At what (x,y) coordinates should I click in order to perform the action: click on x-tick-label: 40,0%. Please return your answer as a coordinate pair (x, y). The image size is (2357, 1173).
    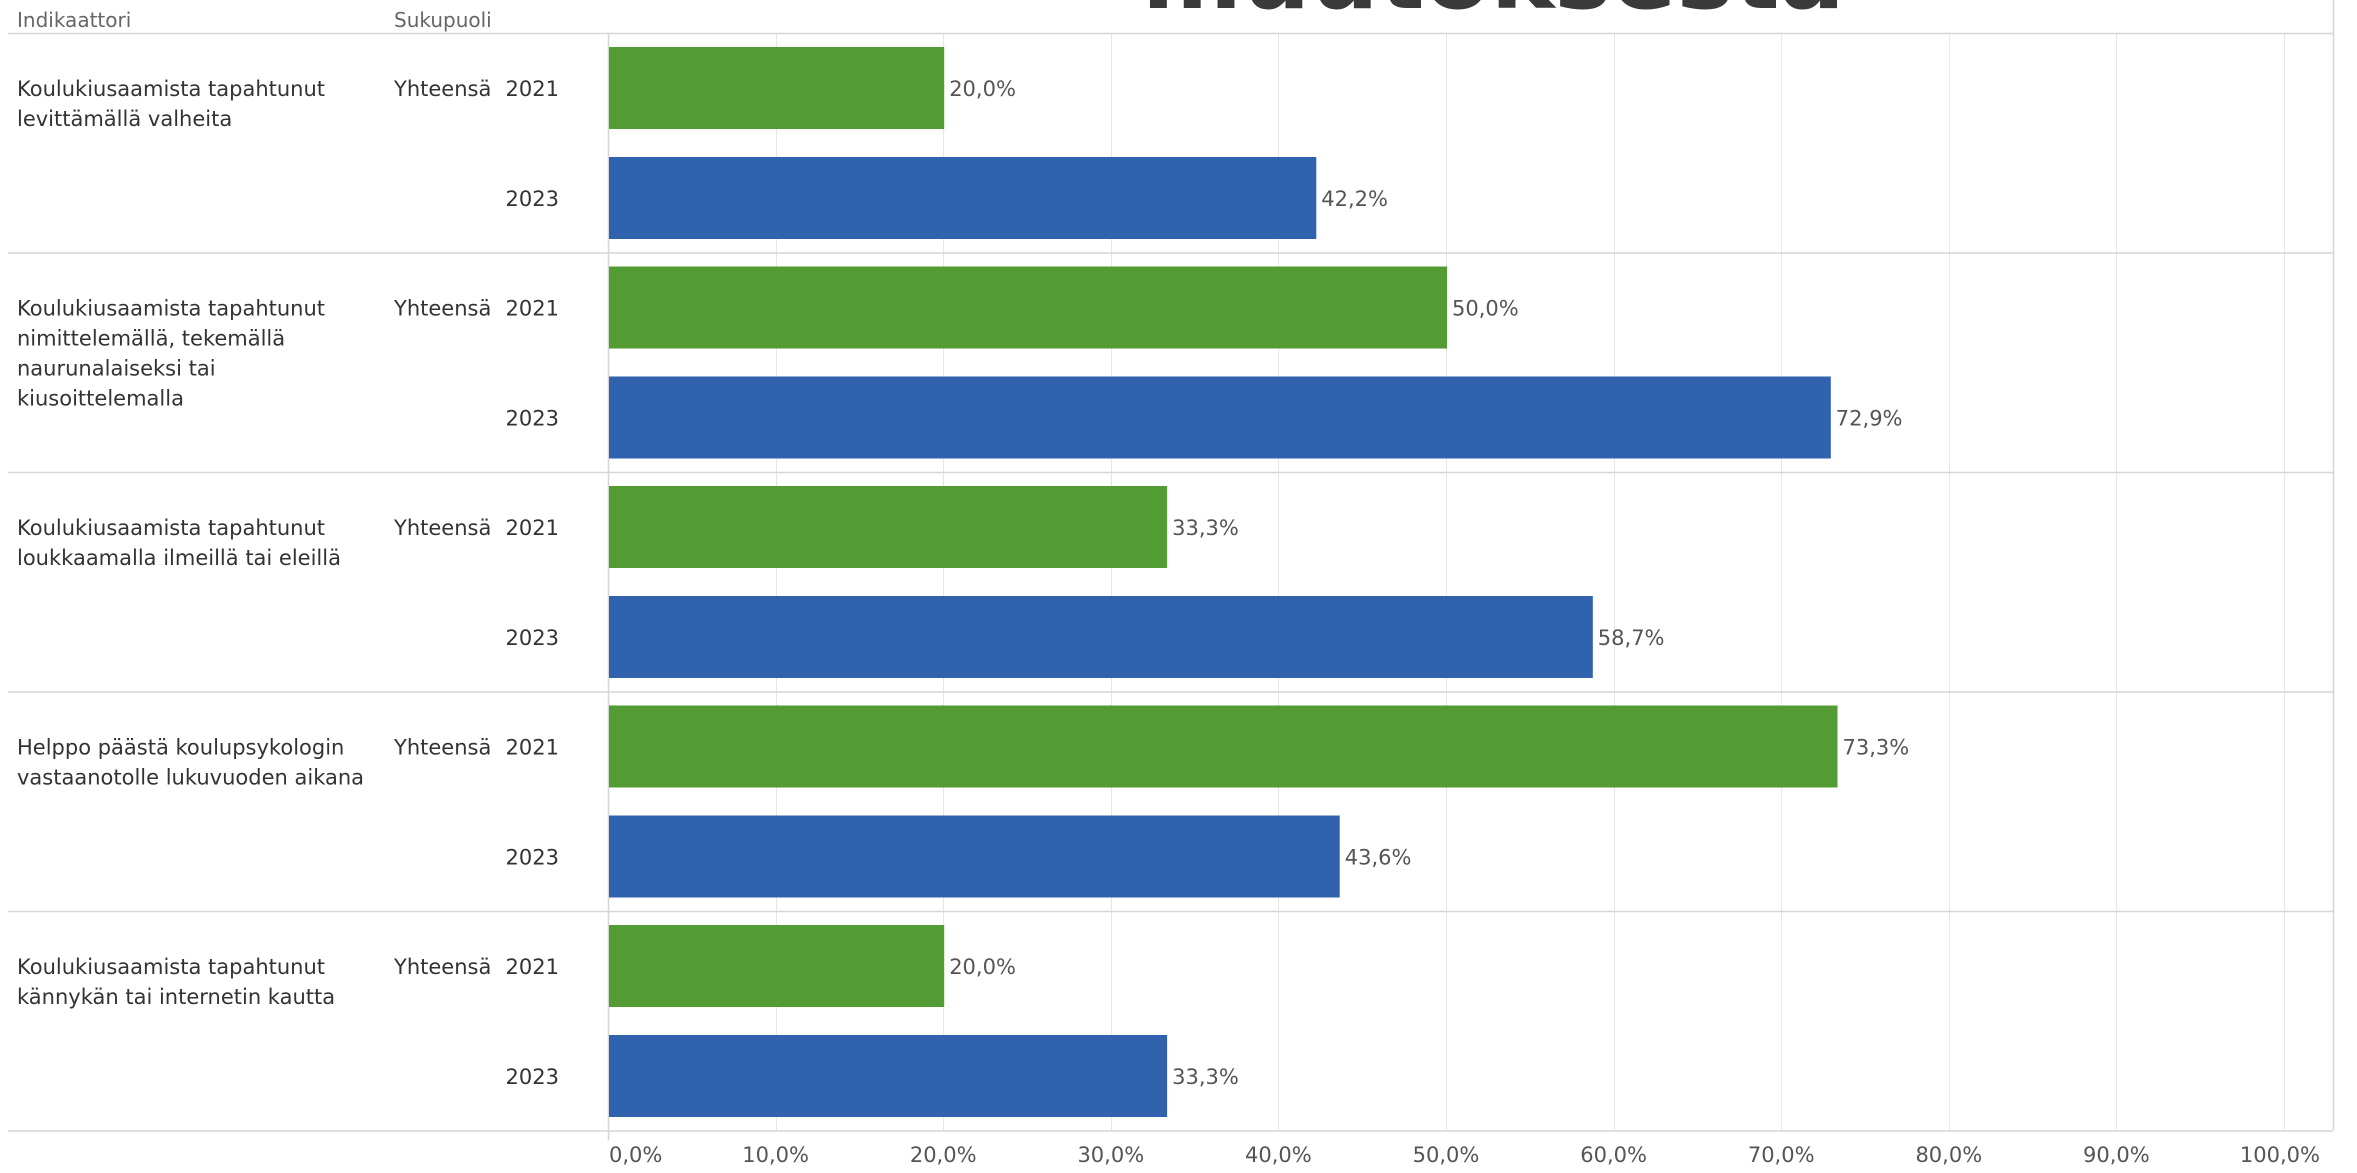
    Looking at the image, I should click on (1278, 1155).